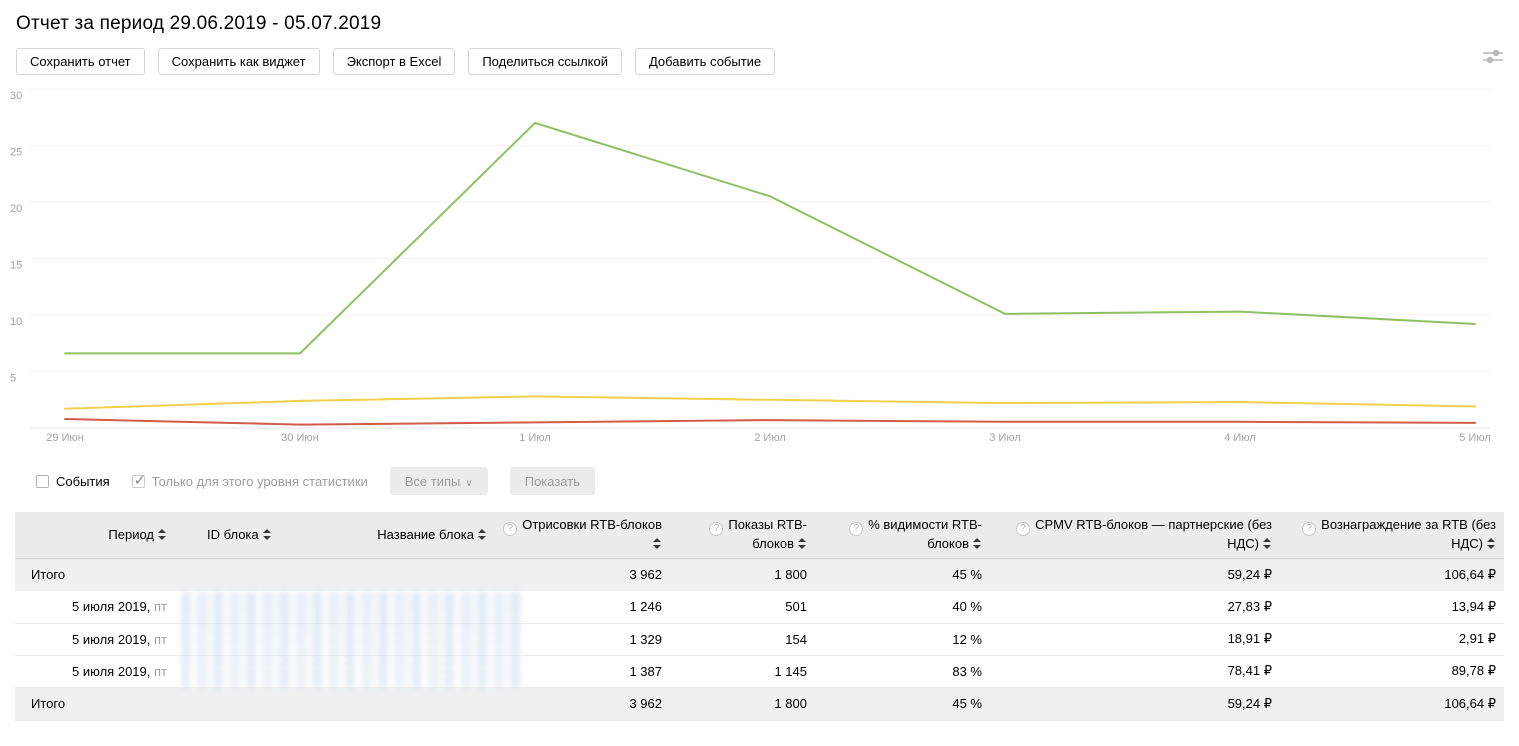  I want to click on total-renders: 3 962, so click(582, 574).